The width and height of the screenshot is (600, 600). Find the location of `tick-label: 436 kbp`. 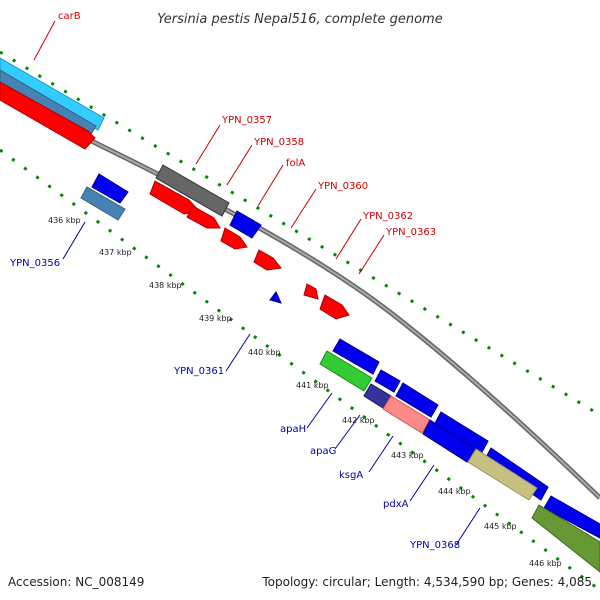

tick-label: 436 kbp is located at coordinates (64, 220).